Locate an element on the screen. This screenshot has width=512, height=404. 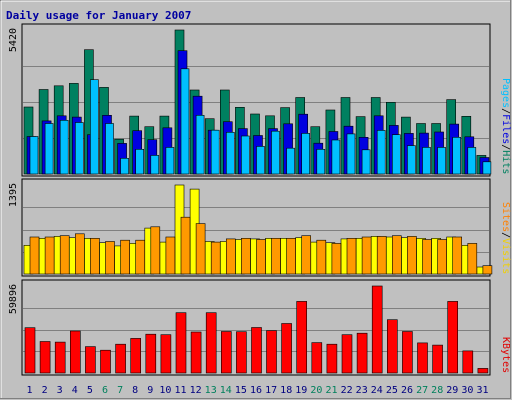
legend-entry: KBytes is located at coordinates (505, 355).